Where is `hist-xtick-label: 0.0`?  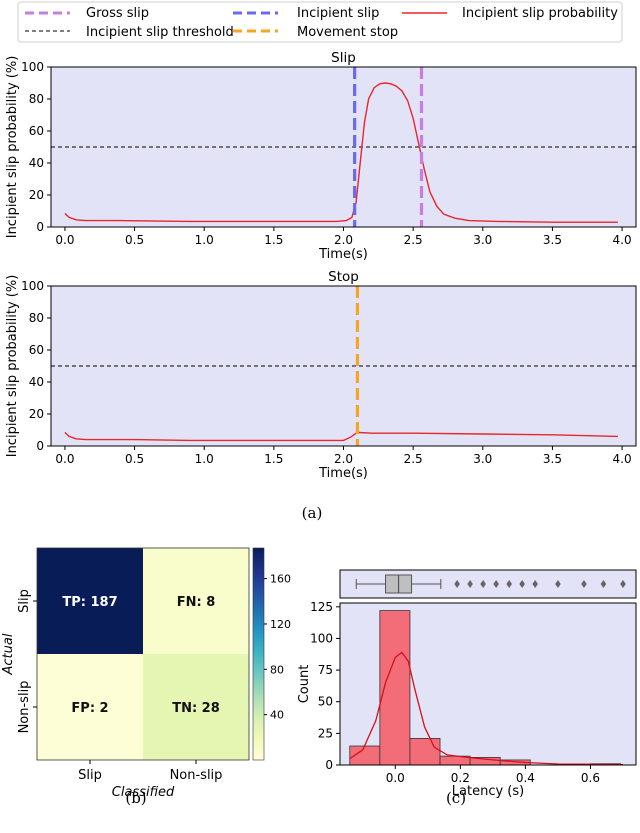 hist-xtick-label: 0.0 is located at coordinates (395, 778).